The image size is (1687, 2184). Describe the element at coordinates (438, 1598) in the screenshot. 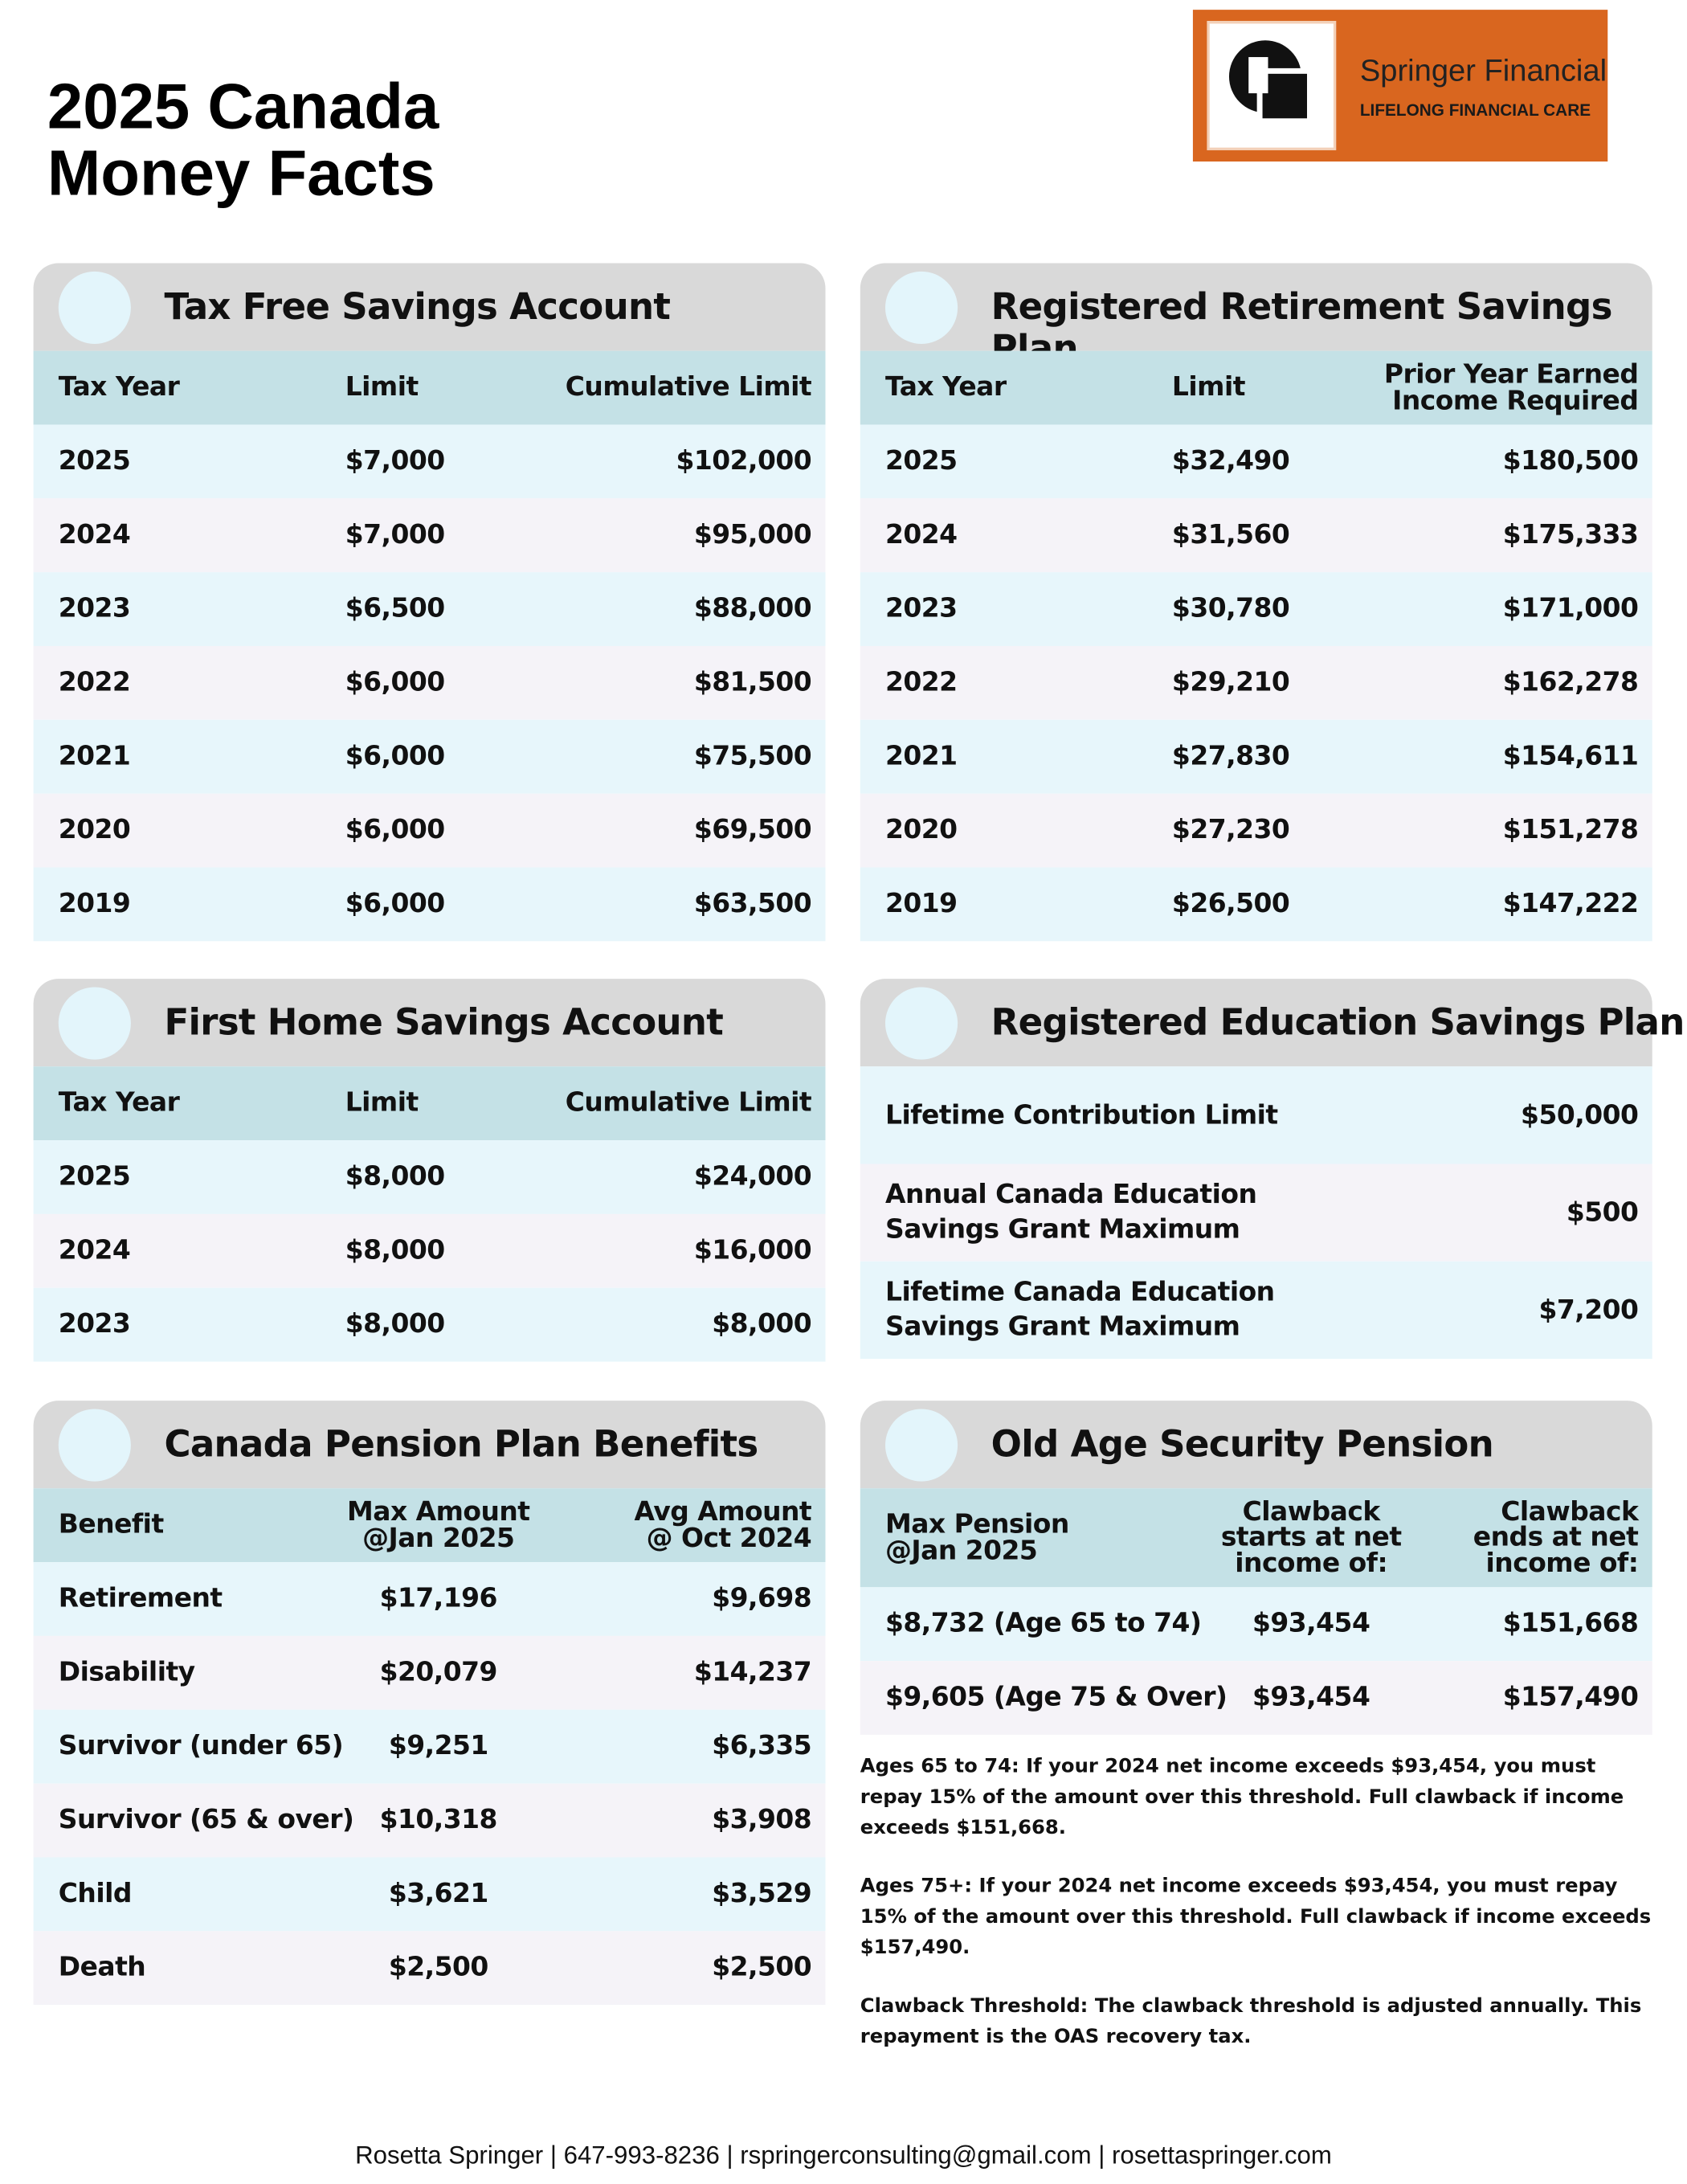

I see `cell: $17,196` at that location.